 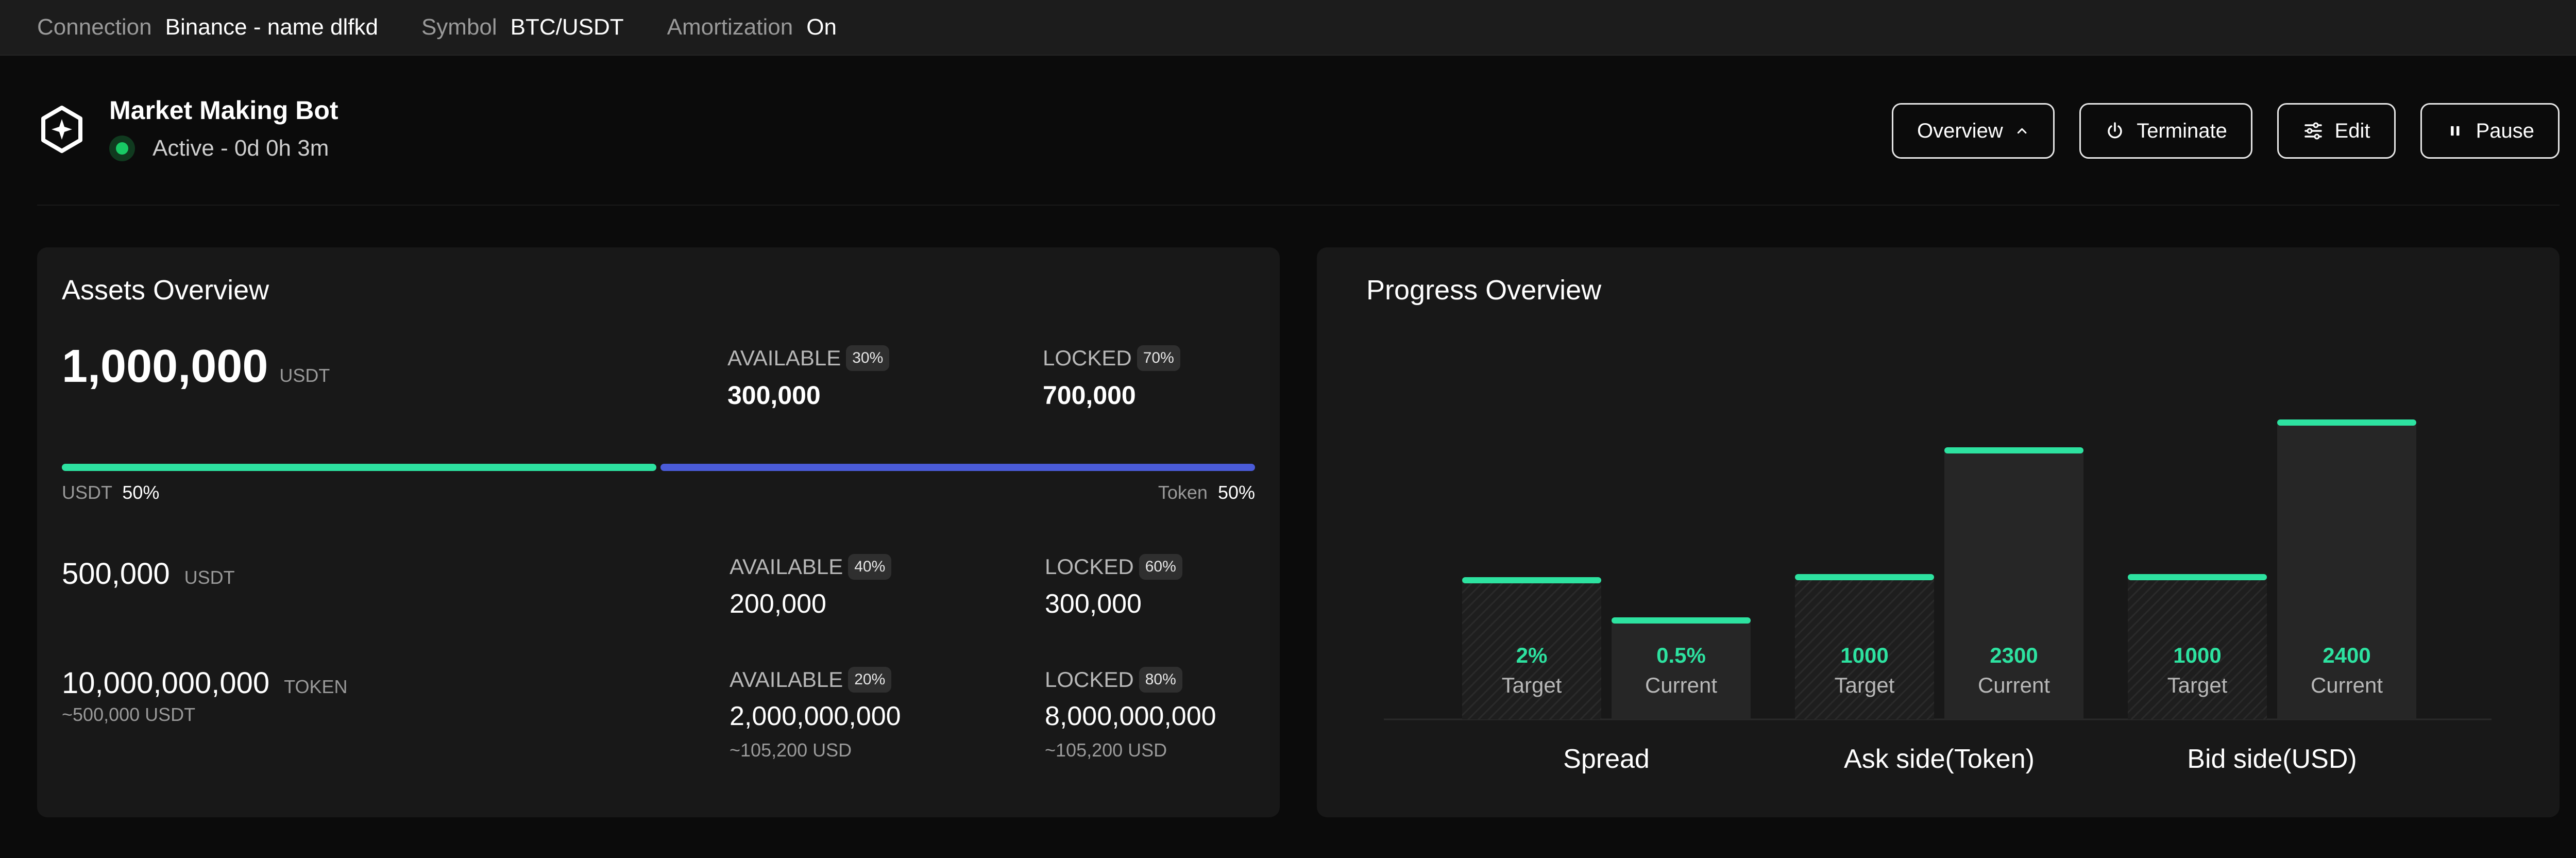 I want to click on pause-button: Pause, so click(x=2490, y=131).